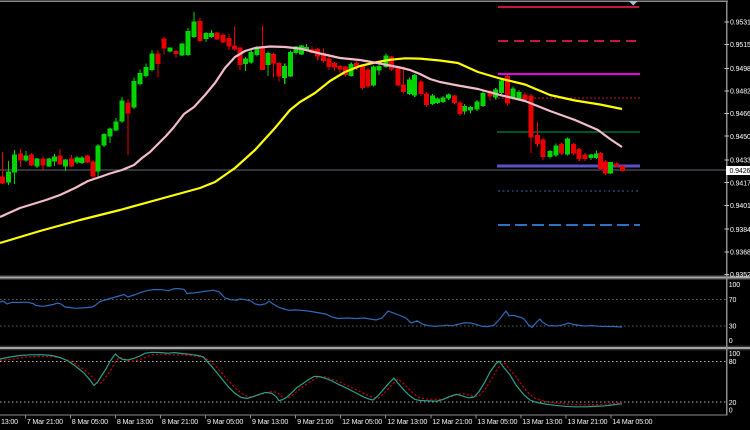  I want to click on svg-text: 9 Mar 05:00, so click(225, 421).